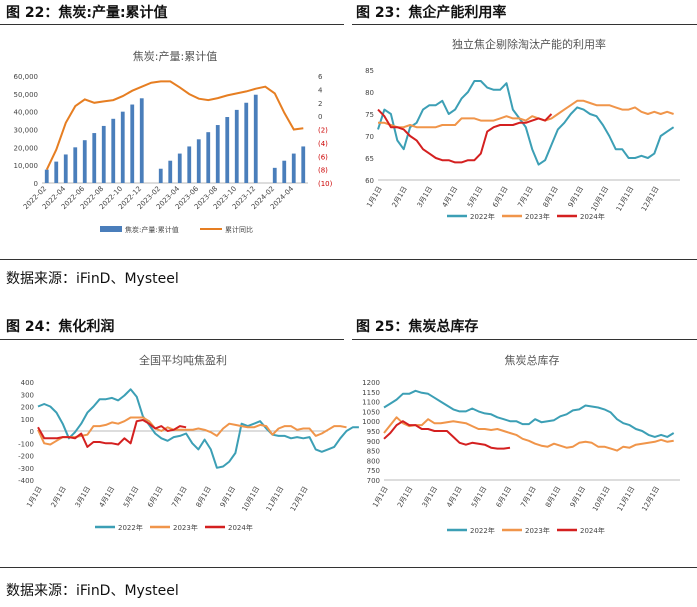 The width and height of the screenshot is (697, 607). What do you see at coordinates (92, 591) in the screenshot?
I see `bottom-data-source: 数据来源：iFinD、Mysteel` at bounding box center [92, 591].